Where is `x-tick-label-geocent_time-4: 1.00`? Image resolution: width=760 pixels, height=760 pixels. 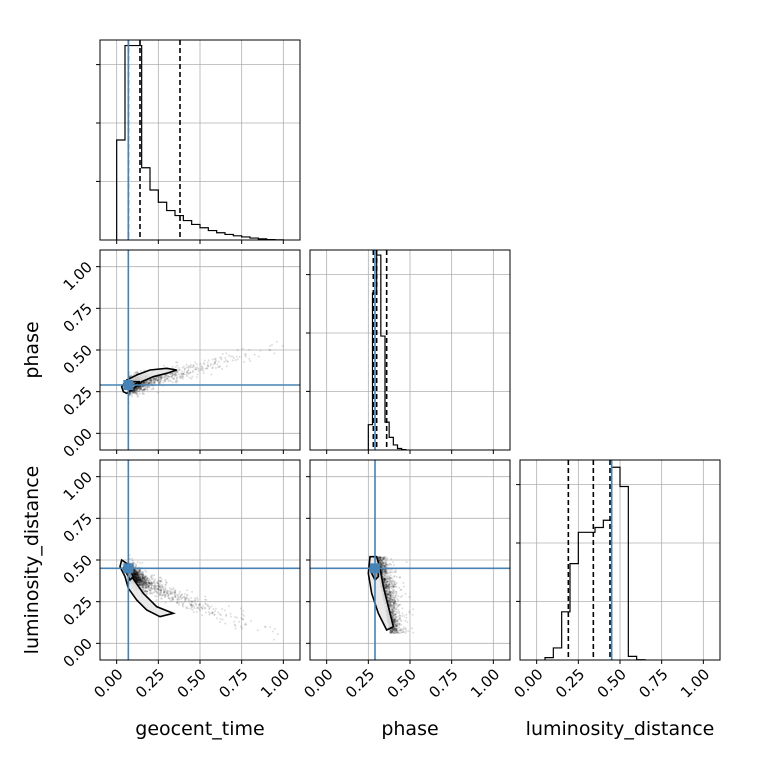
x-tick-label-geocent_time-4: 1.00 is located at coordinates (275, 683).